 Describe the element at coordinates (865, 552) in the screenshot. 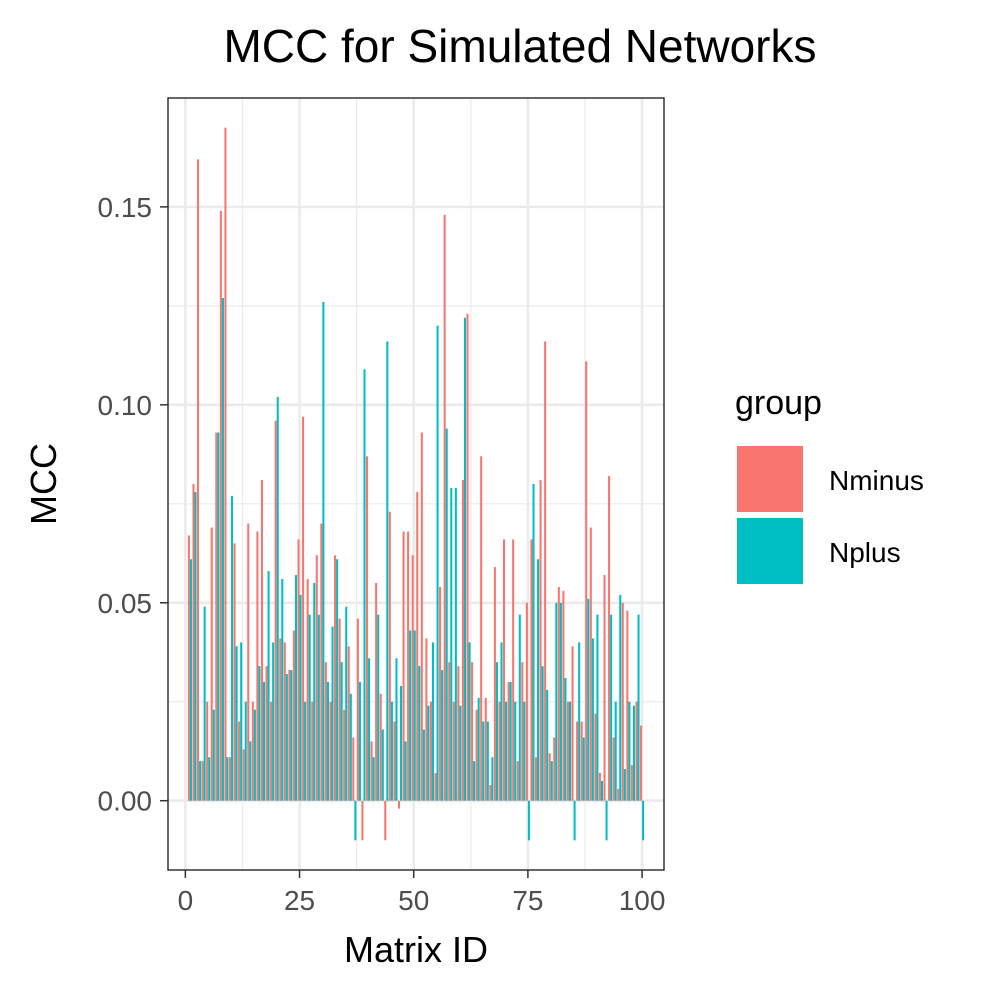

I see `legend-label-nplus: Nplus` at that location.